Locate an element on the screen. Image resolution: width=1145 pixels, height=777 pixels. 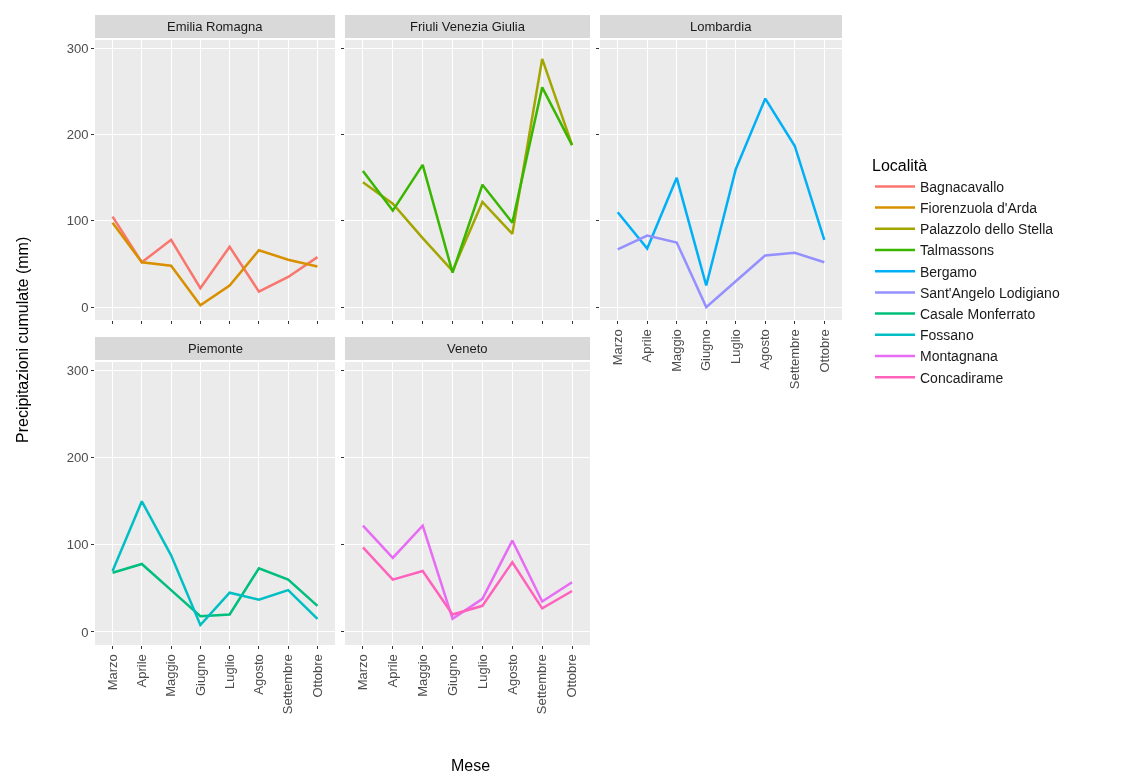
legend-label: Bergamo is located at coordinates (949, 271).